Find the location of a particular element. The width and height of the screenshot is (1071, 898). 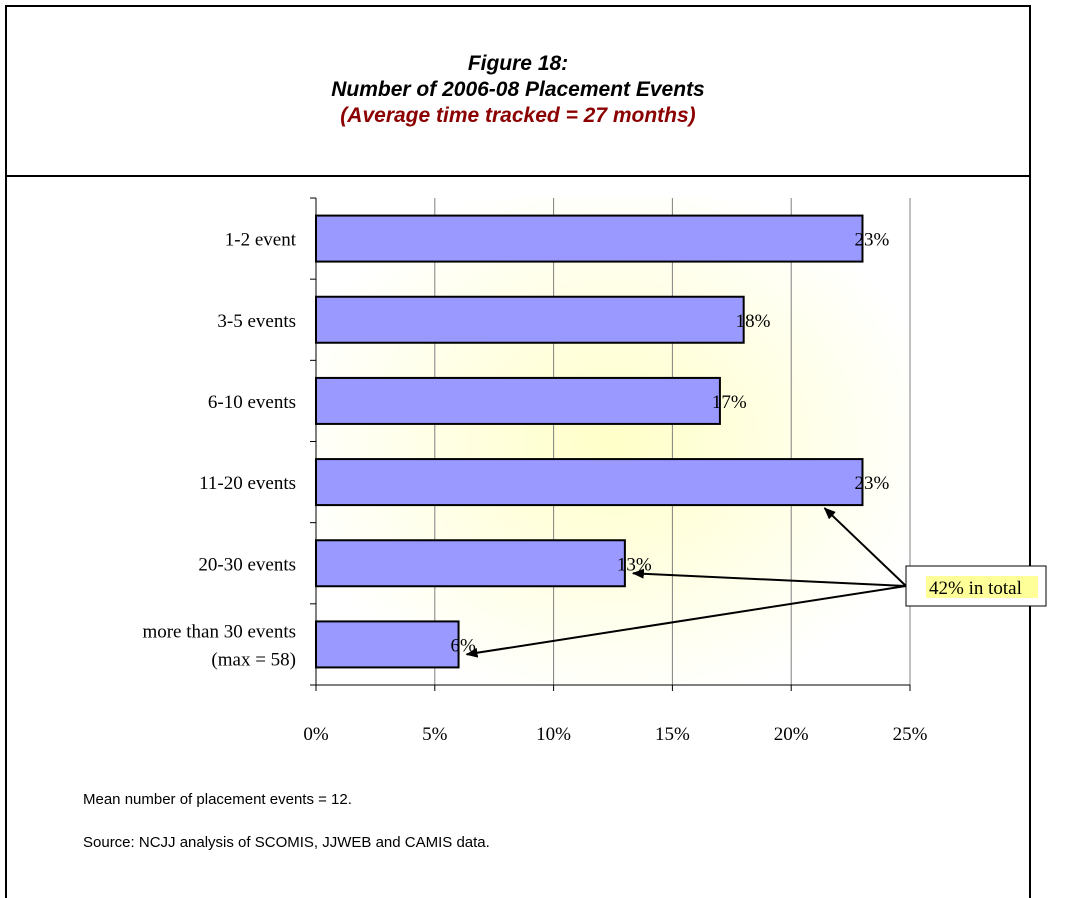

x-tick-label: 15% is located at coordinates (672, 734).